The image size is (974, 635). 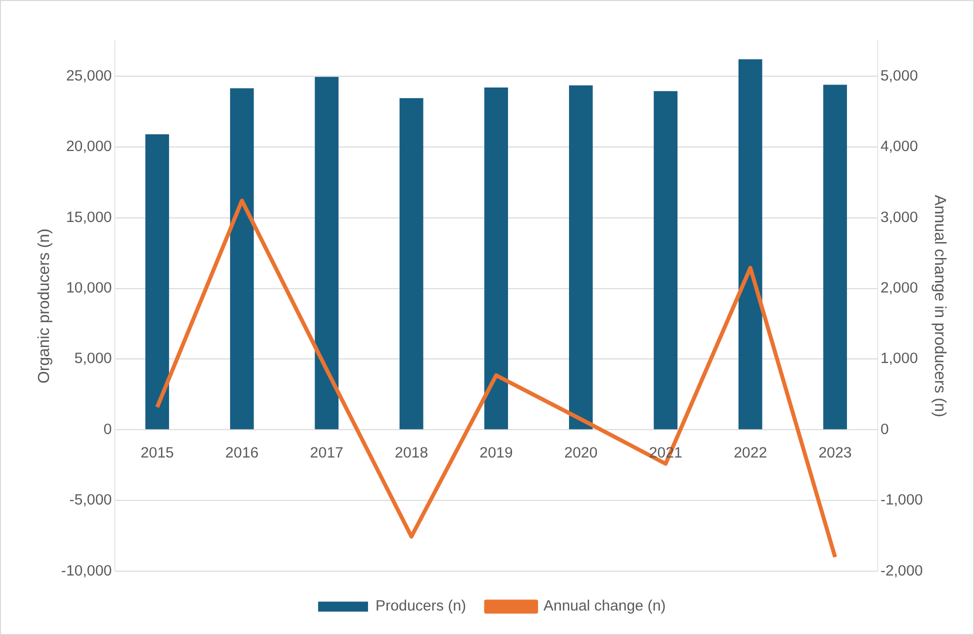 I want to click on x-tick-label: 2017, so click(x=327, y=453).